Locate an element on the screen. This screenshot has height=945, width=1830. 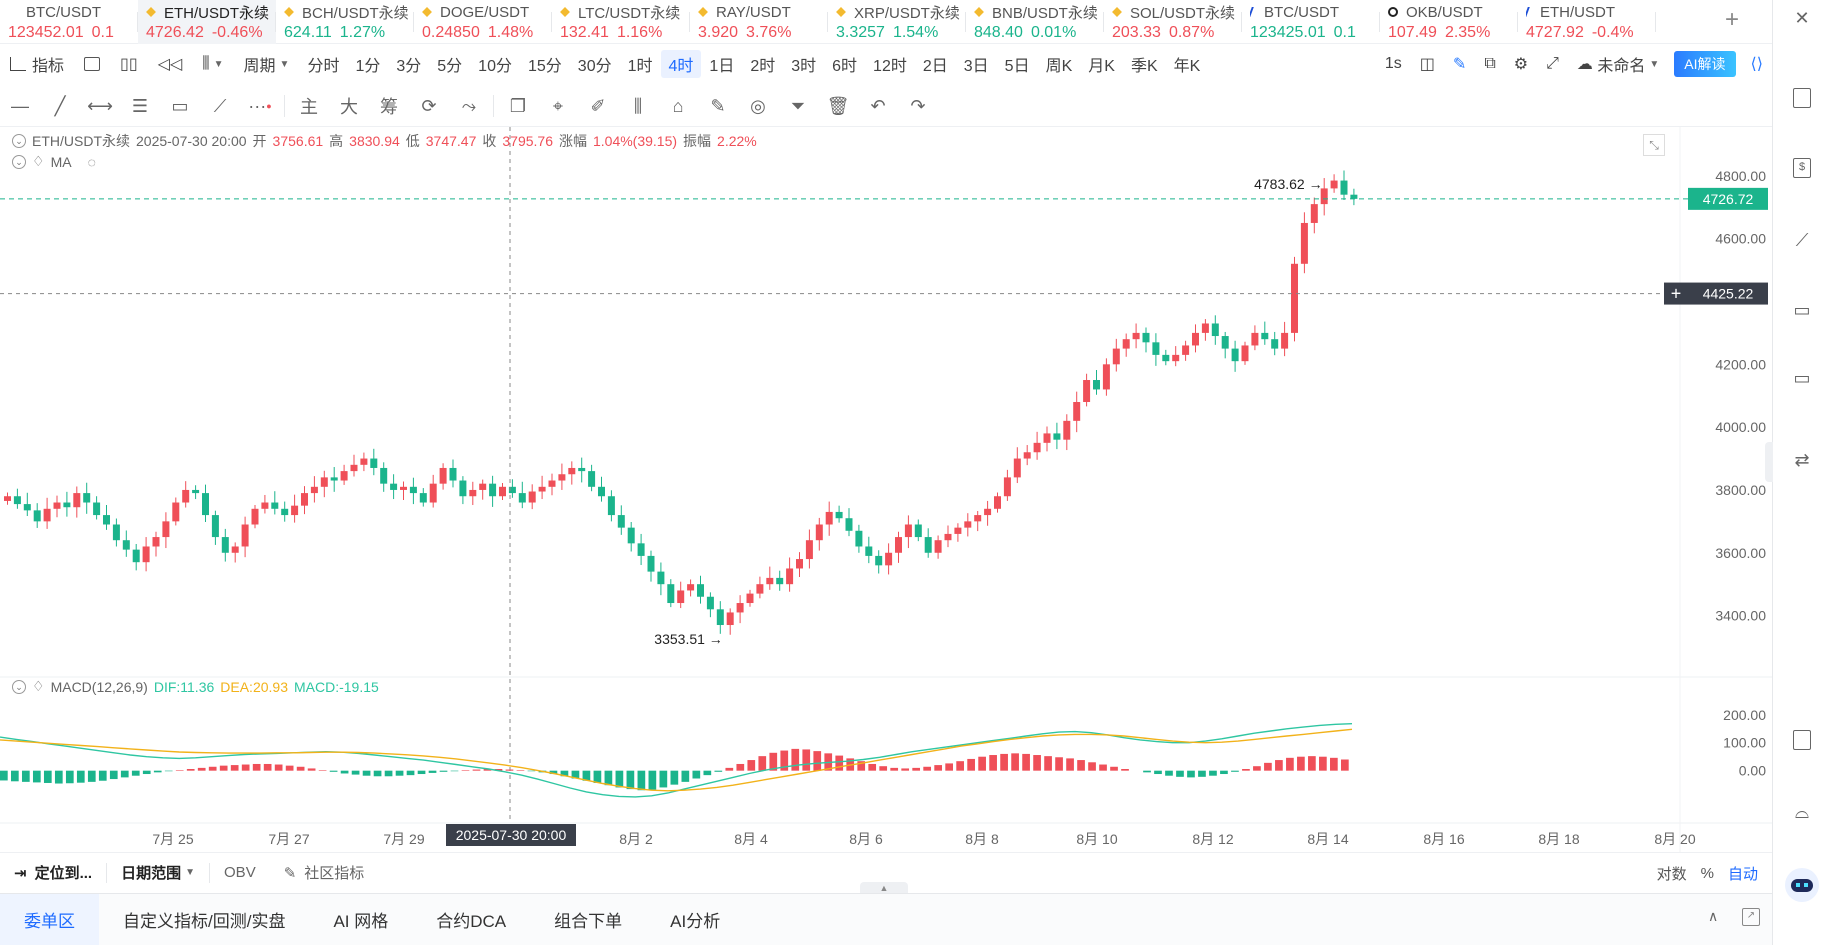
magnet-icon: ◎ is located at coordinates (758, 105).